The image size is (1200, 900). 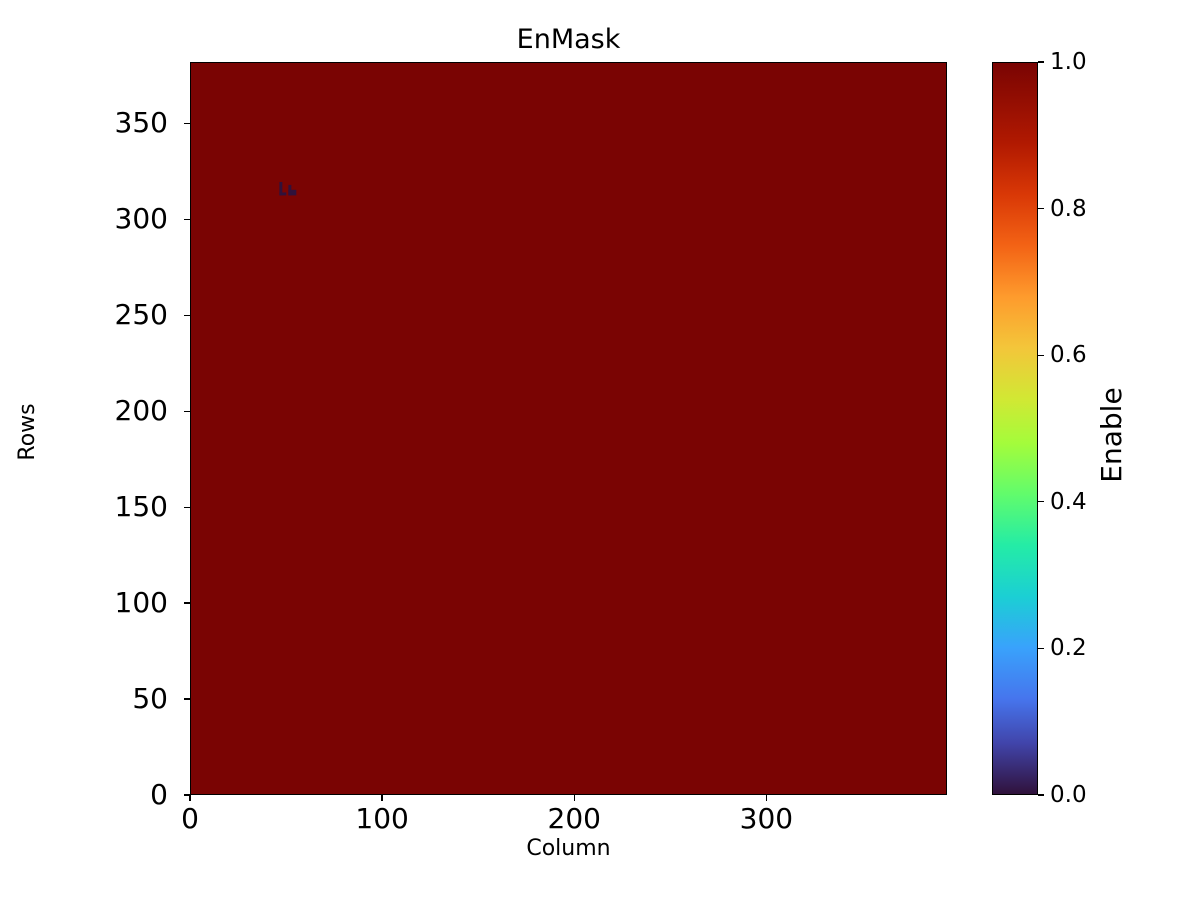 What do you see at coordinates (766, 818) in the screenshot?
I see `x-tick-label: 300` at bounding box center [766, 818].